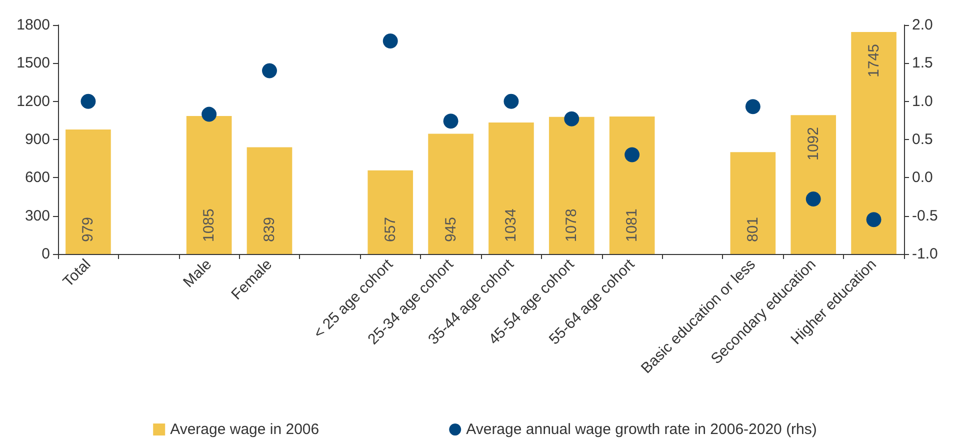  I want to click on y-tick-label: 1800, so click(33, 25).